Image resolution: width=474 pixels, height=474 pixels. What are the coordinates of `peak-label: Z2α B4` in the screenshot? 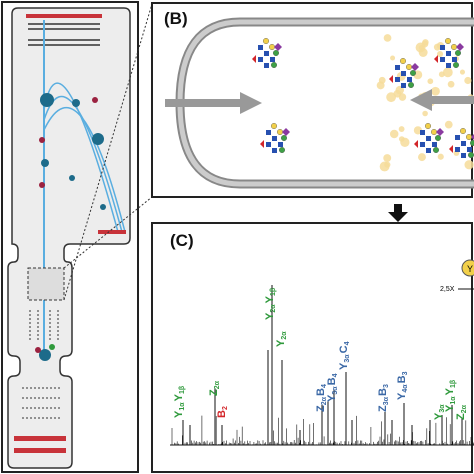 It's located at (321, 398).